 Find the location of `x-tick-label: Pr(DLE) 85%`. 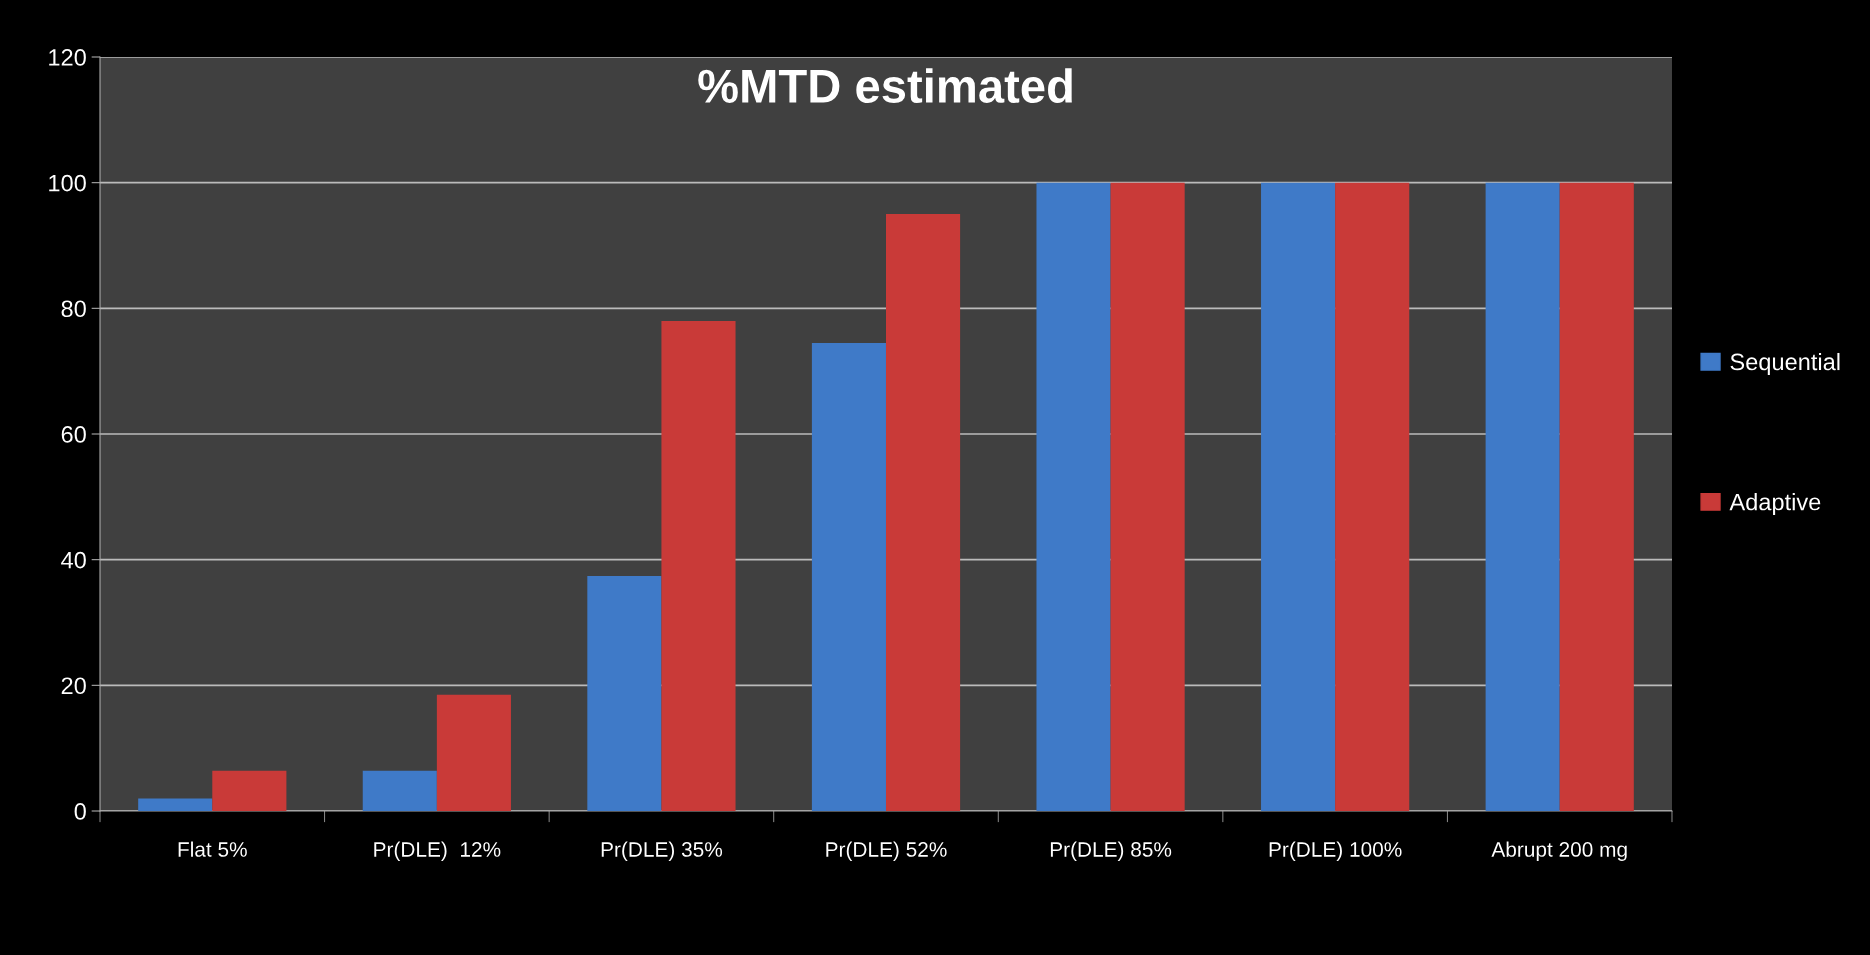

x-tick-label: Pr(DLE) 85% is located at coordinates (1111, 851).